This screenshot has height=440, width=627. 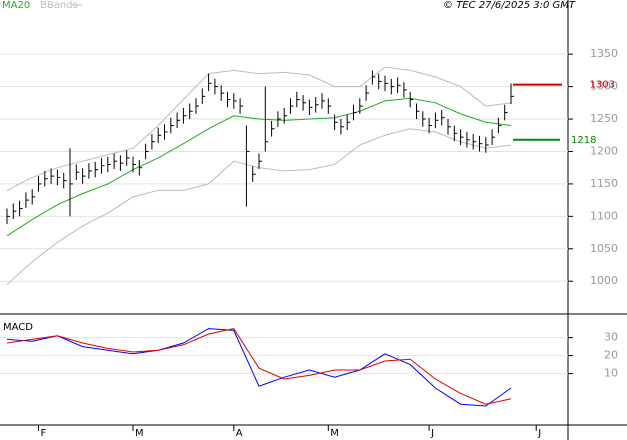 What do you see at coordinates (604, 248) in the screenshot?
I see `y-tick-label: 1050` at bounding box center [604, 248].